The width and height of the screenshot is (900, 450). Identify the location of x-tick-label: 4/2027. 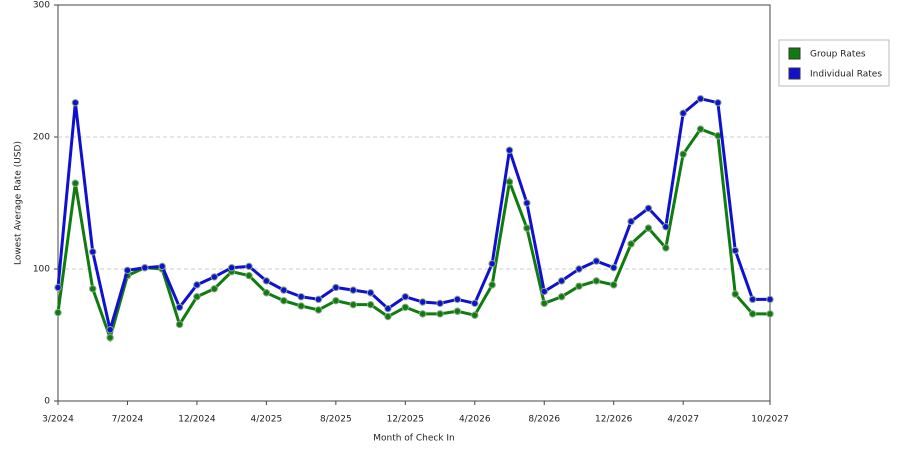
(683, 420).